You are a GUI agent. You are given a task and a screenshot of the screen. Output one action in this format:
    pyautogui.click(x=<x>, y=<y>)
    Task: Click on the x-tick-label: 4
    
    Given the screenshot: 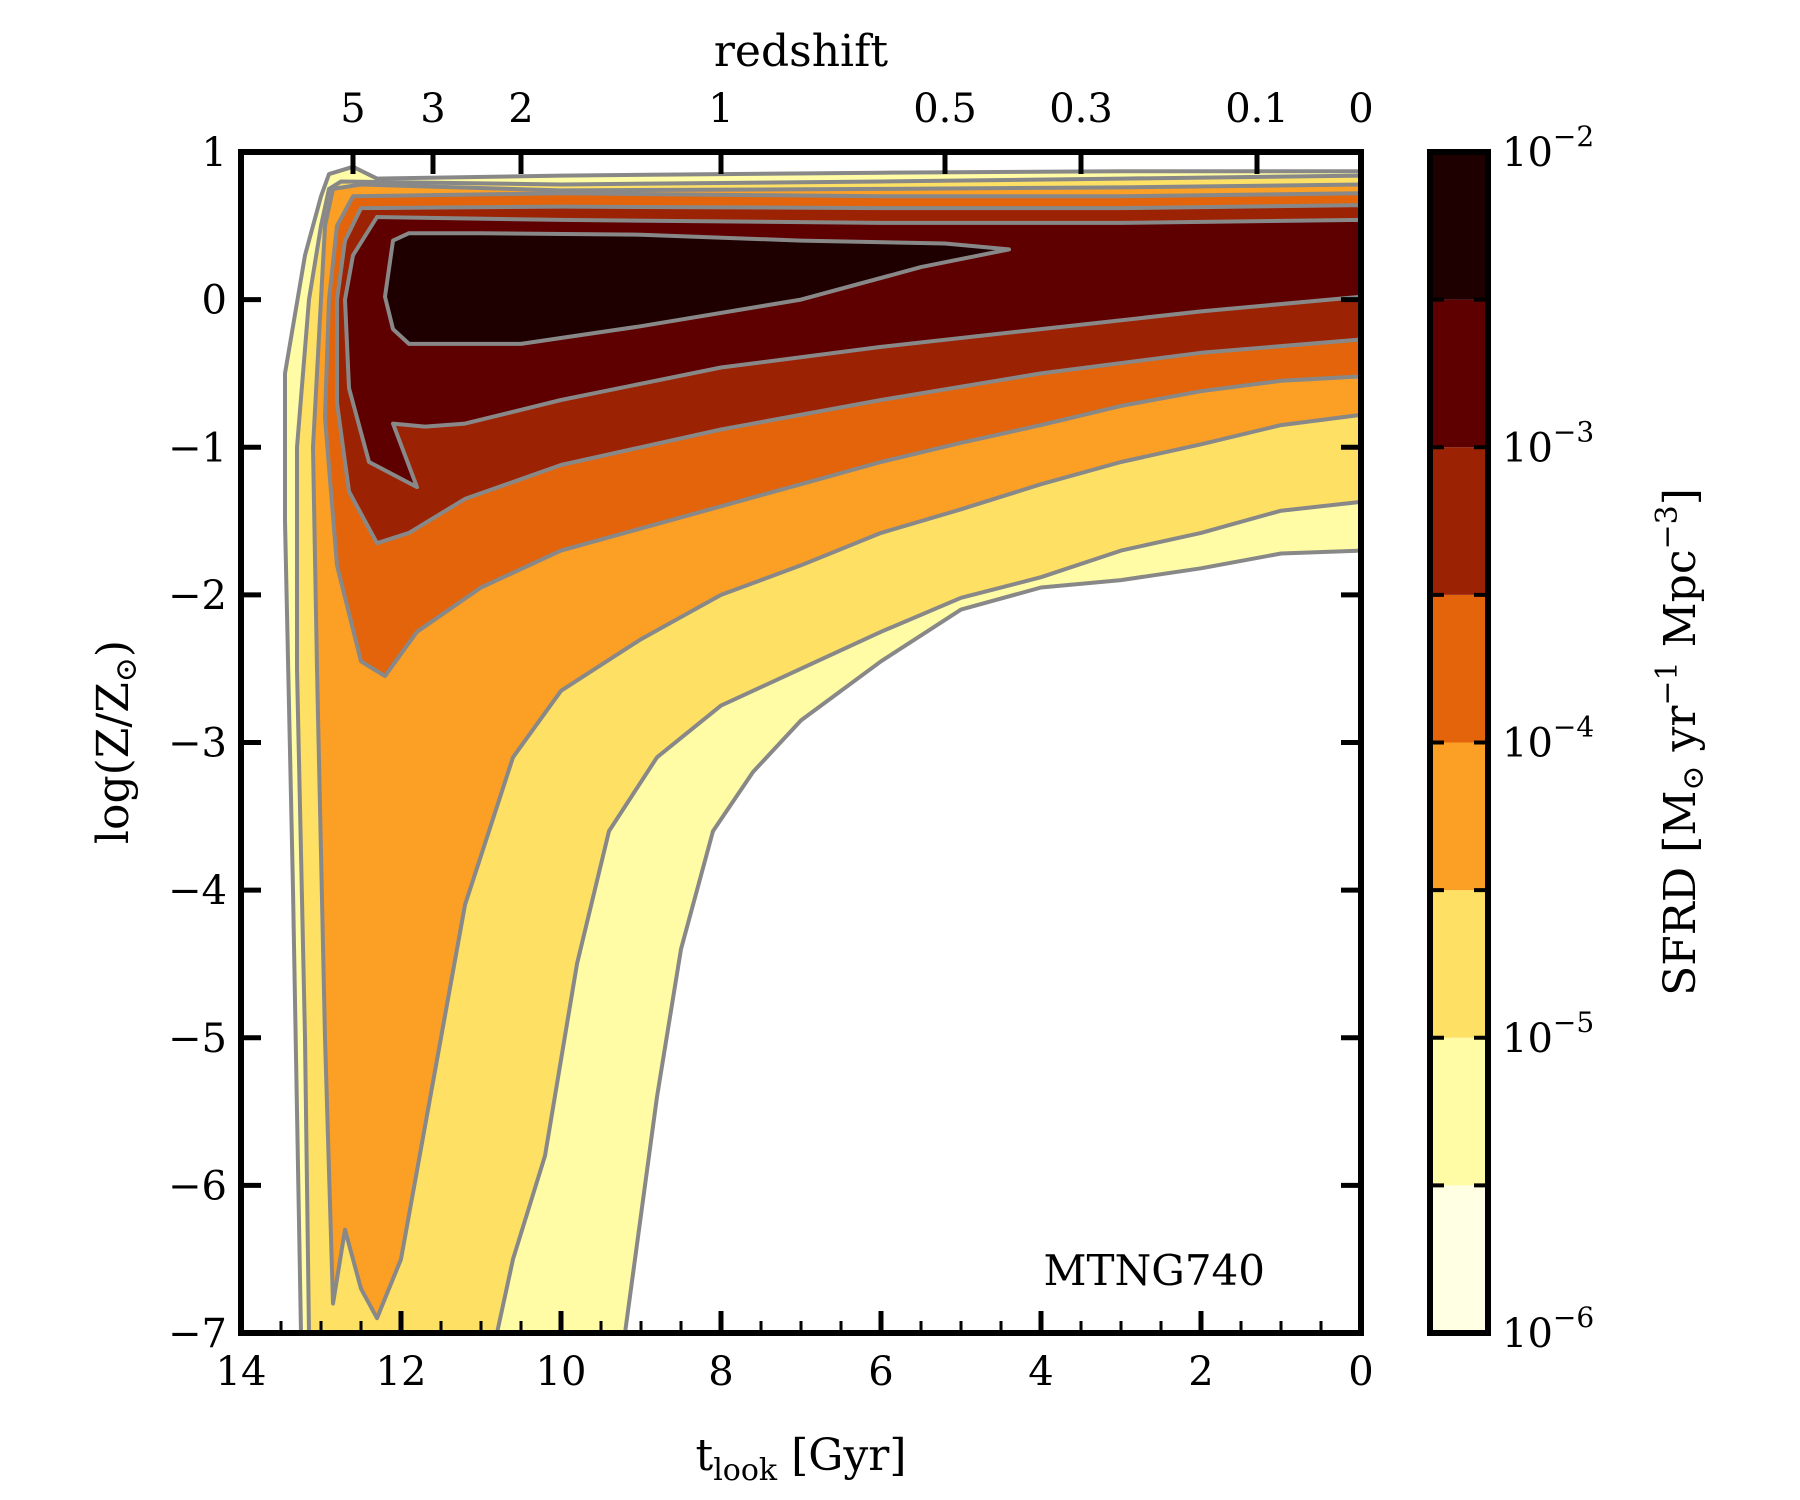 What is the action you would take?
    pyautogui.click(x=1040, y=1372)
    